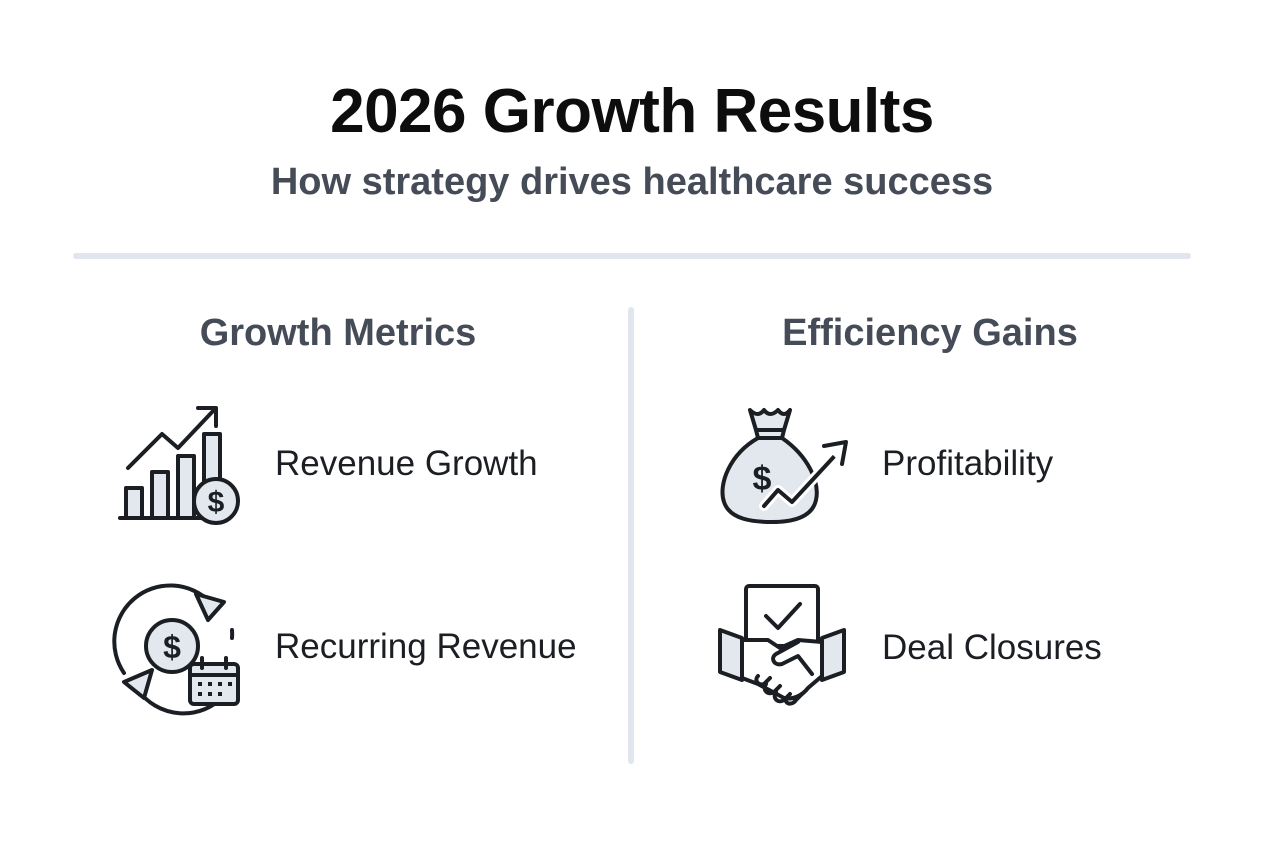  Describe the element at coordinates (992, 647) in the screenshot. I see `deal-closures-label: Deal Closures` at that location.